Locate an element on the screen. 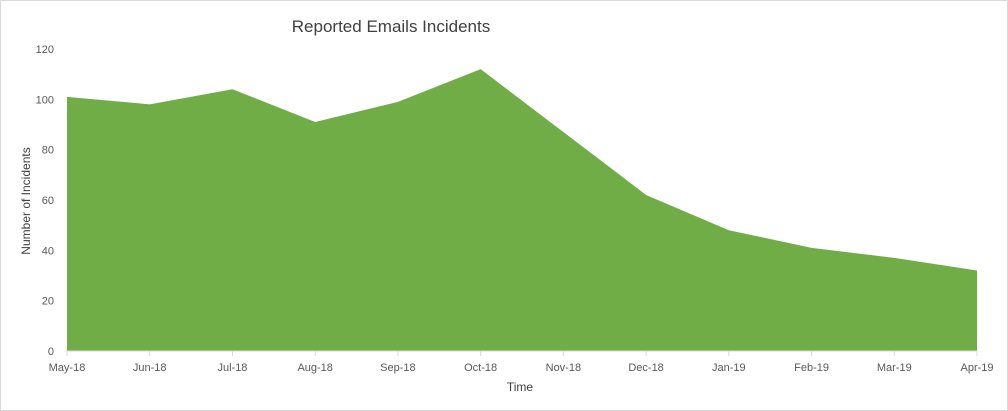  y-tick-label: 0 is located at coordinates (51, 352).